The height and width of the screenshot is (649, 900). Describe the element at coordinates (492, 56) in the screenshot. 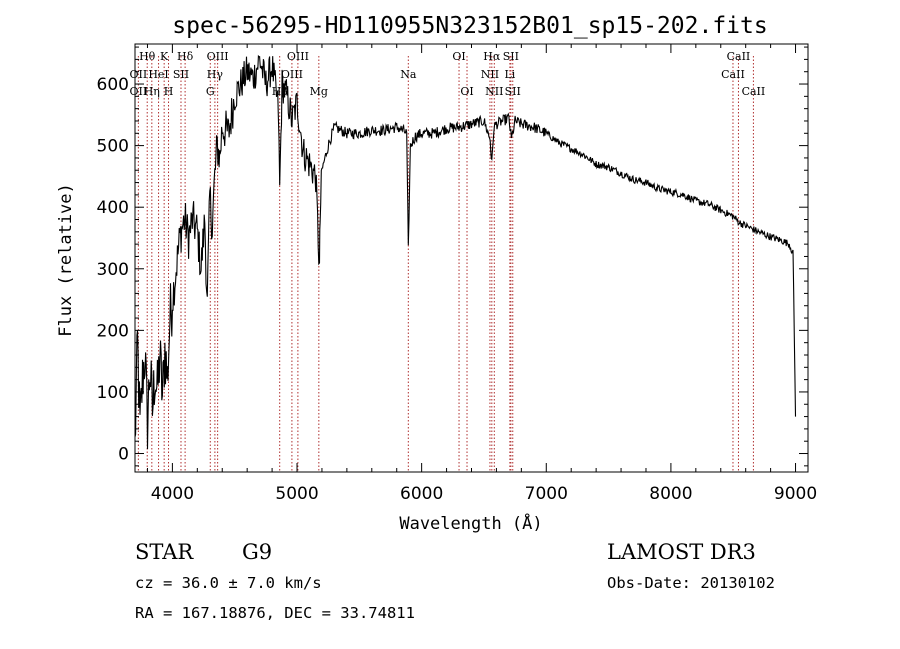

I see `line-marker-label: Hα` at that location.